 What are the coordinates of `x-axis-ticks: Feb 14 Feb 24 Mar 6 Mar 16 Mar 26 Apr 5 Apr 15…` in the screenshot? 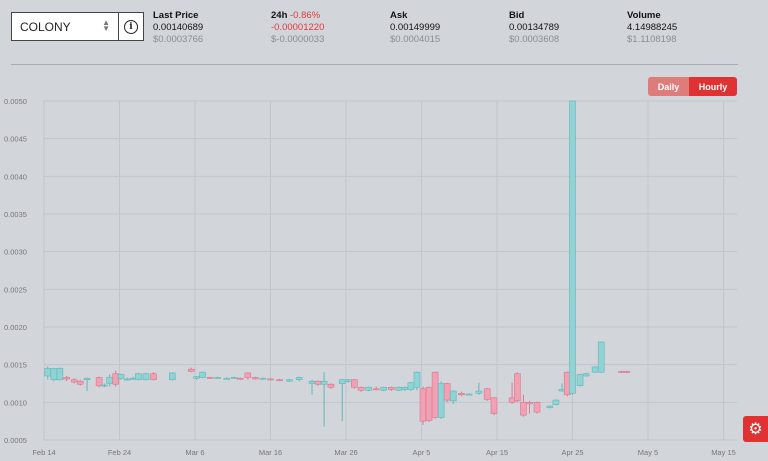 It's located at (383, 452).